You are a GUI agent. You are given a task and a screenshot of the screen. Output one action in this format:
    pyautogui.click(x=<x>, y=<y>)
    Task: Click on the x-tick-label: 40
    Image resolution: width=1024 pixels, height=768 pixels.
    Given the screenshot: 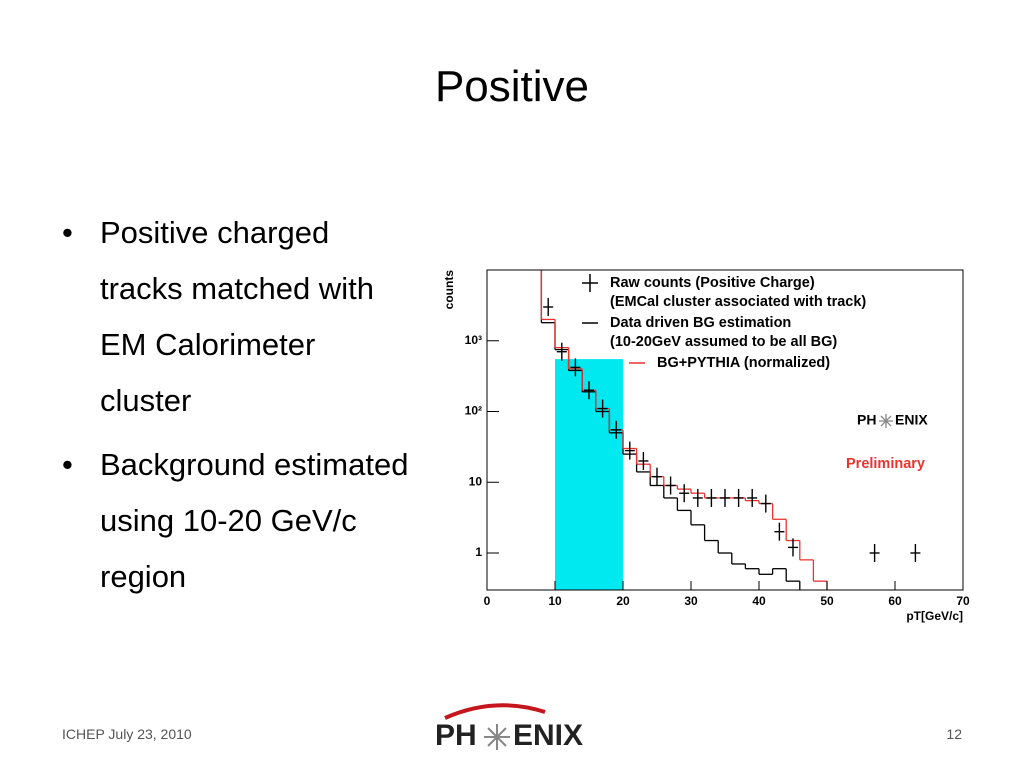 What is the action you would take?
    pyautogui.click(x=759, y=601)
    